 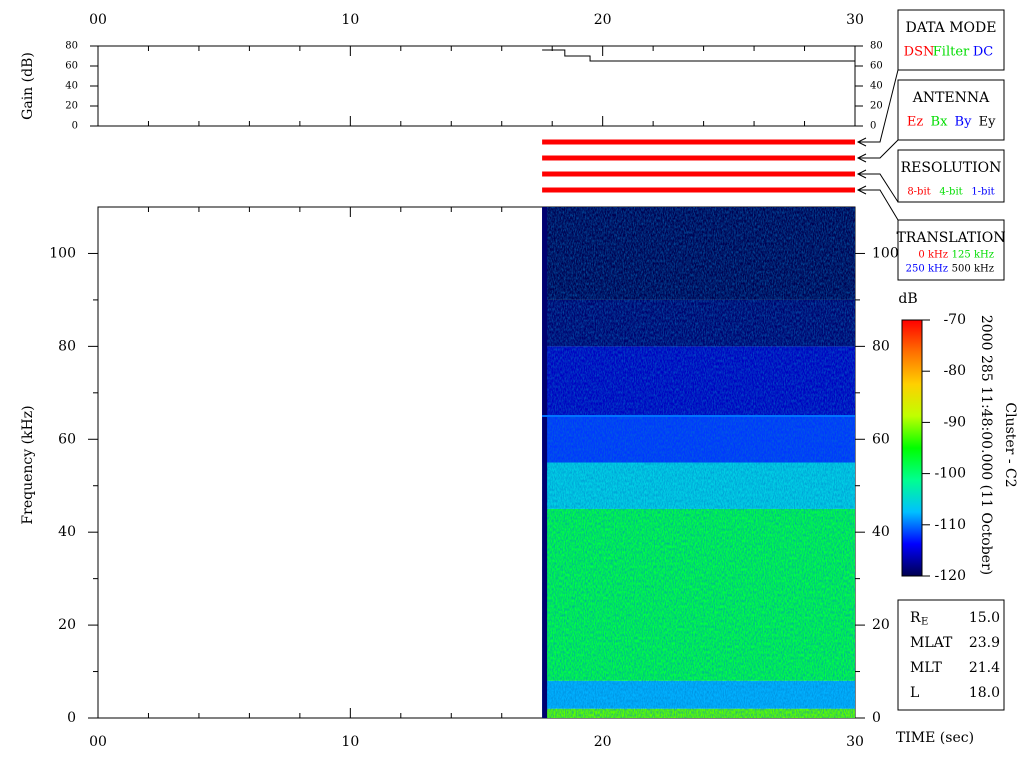 What do you see at coordinates (950, 238) in the screenshot?
I see `panel-title: TRANSLATION` at bounding box center [950, 238].